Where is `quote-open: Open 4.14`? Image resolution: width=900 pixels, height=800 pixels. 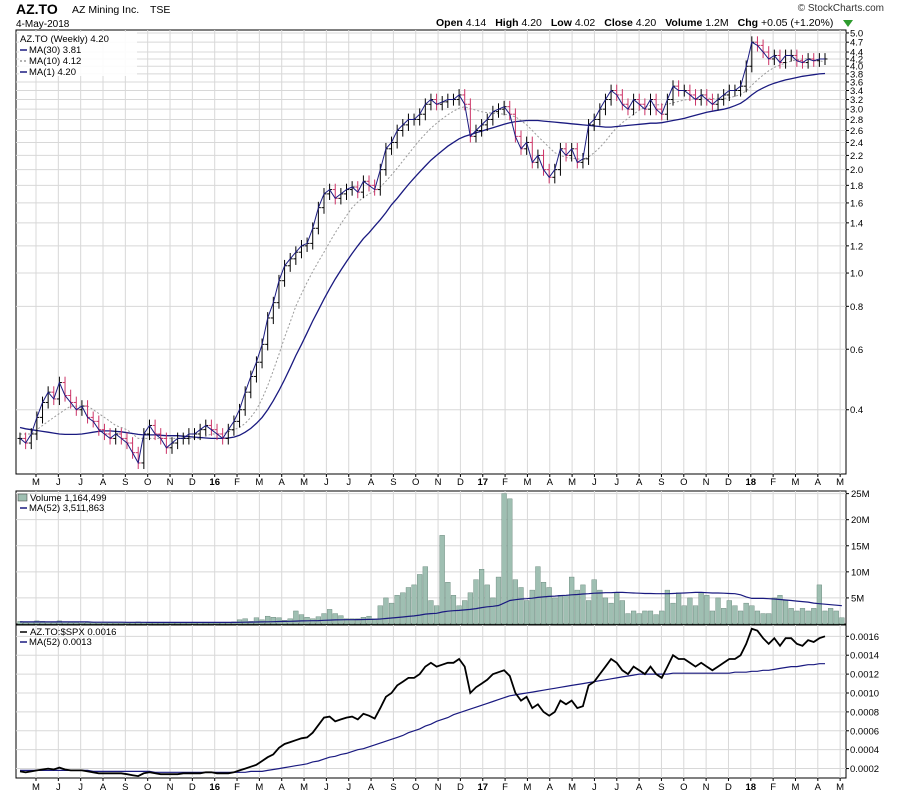
quote-open: Open 4.14 is located at coordinates (461, 23).